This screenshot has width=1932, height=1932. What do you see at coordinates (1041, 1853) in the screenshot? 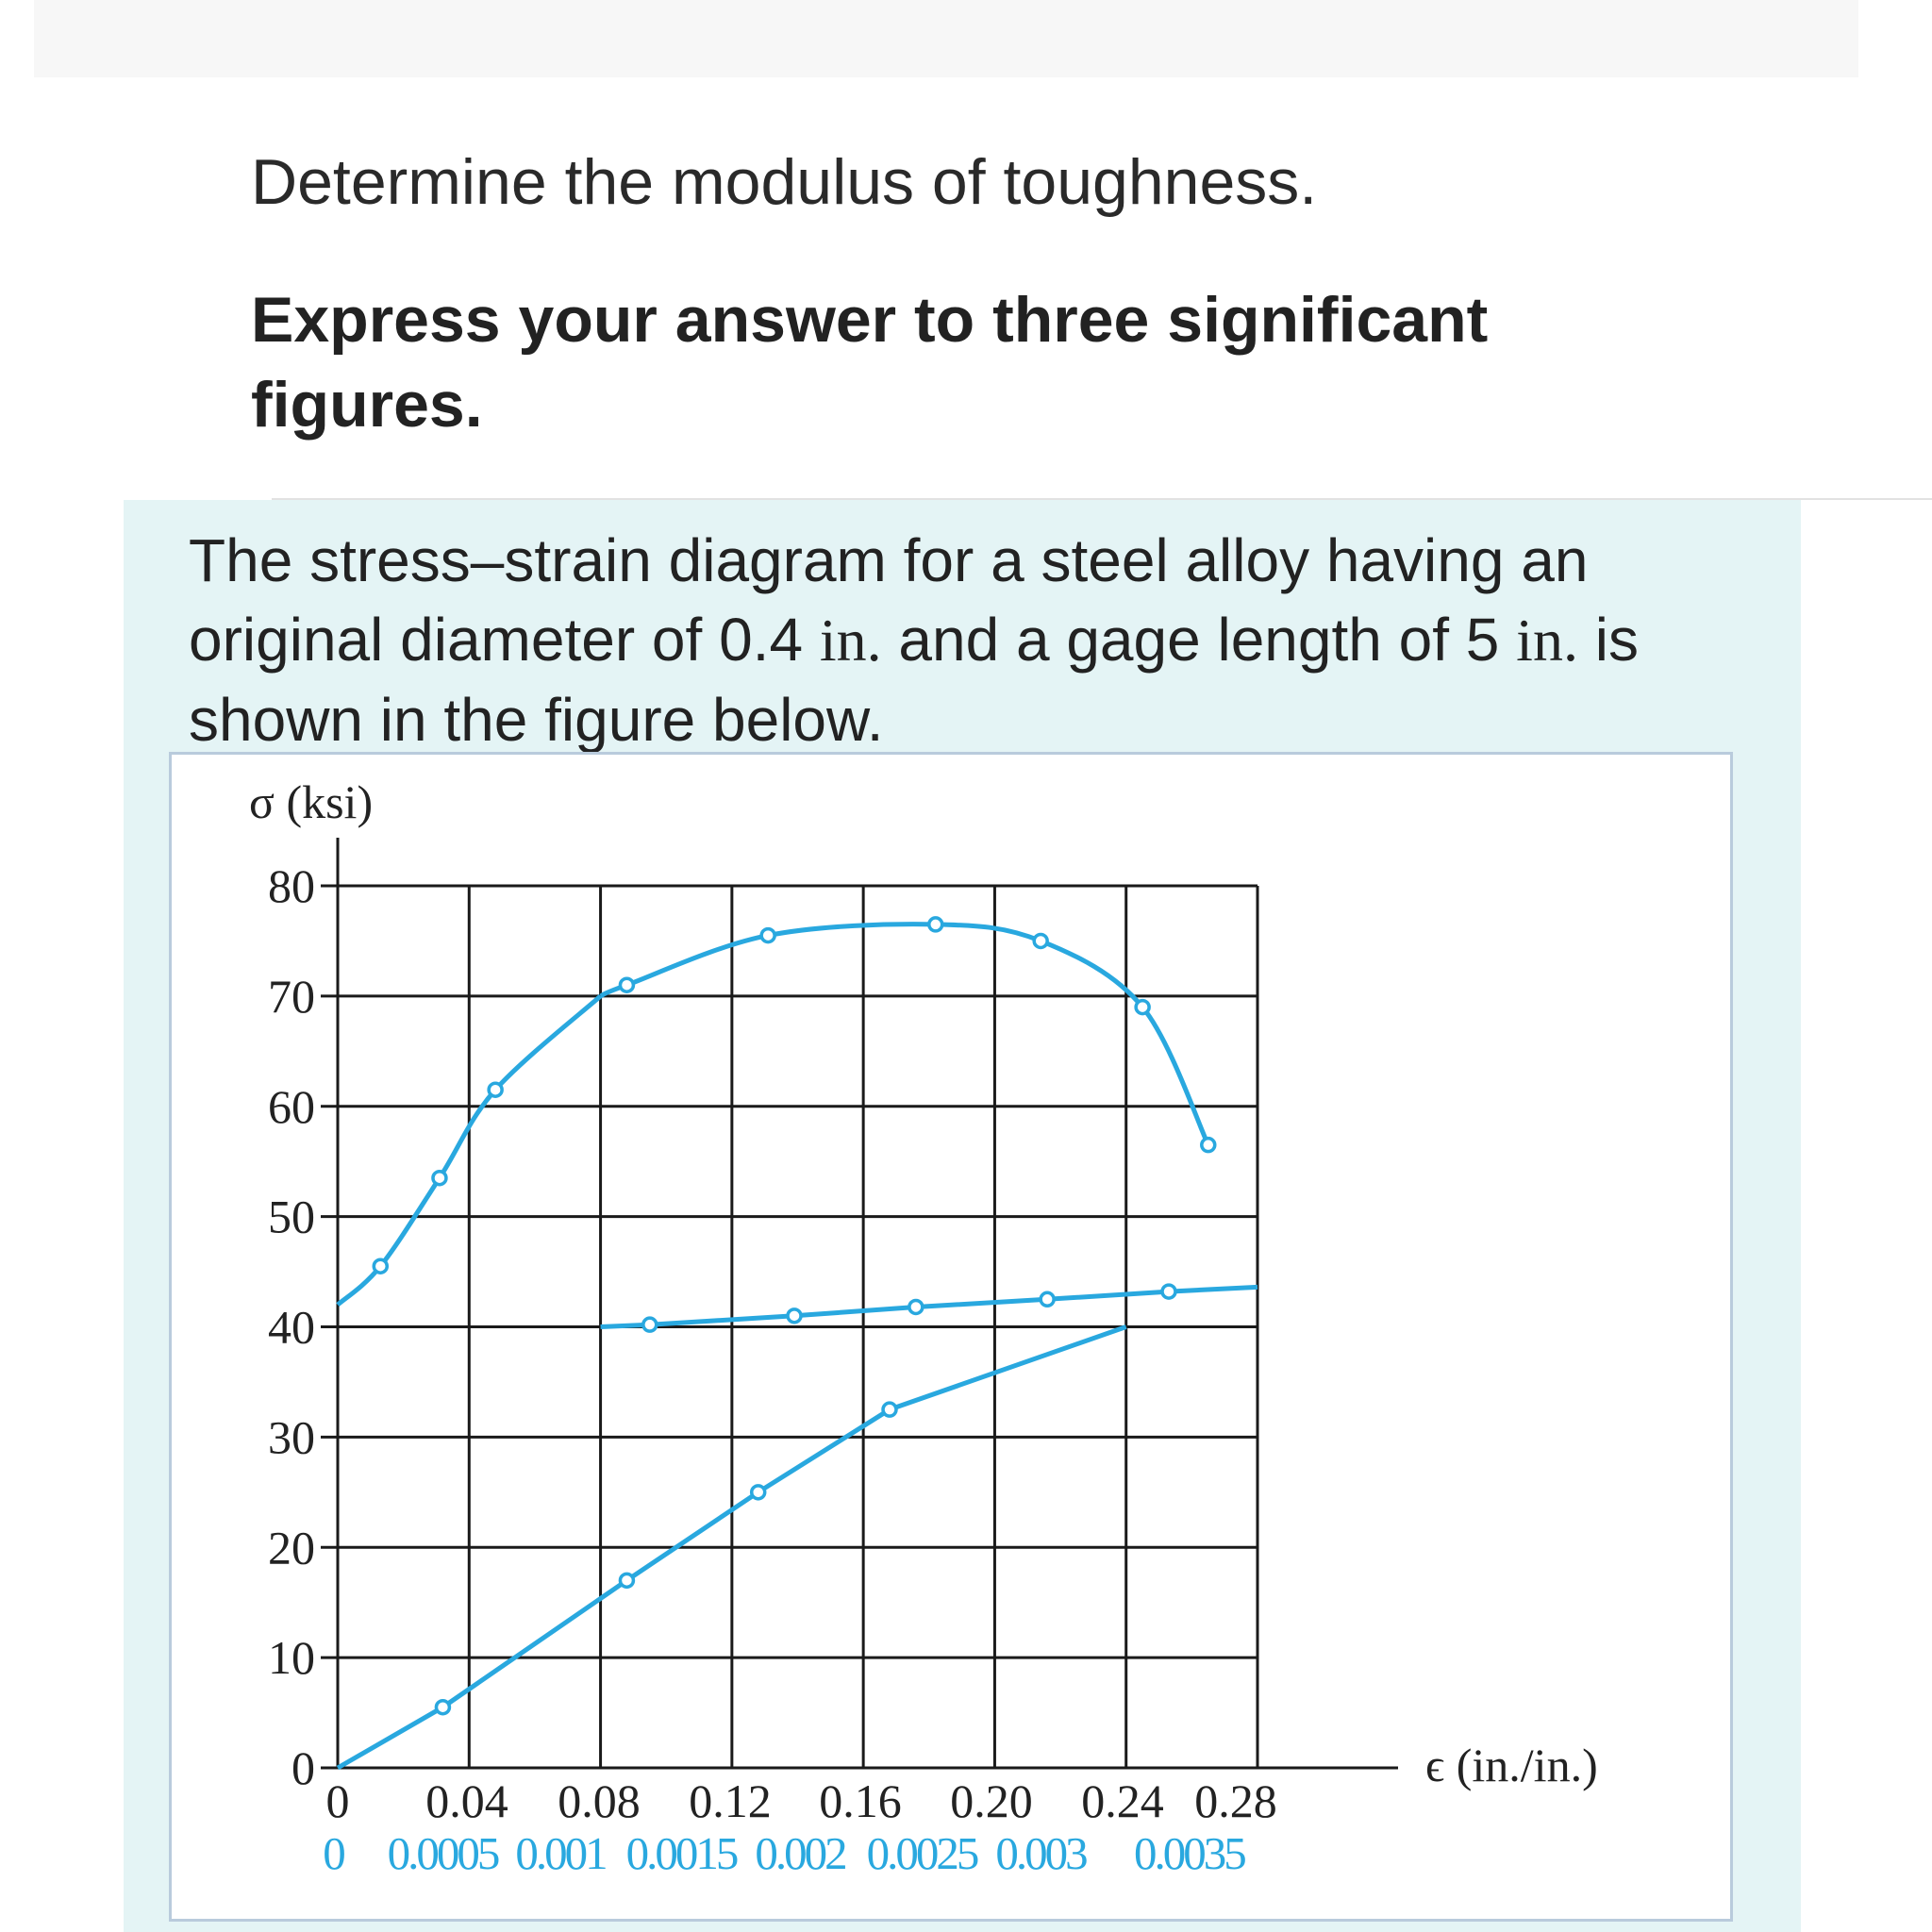
I see `x-tick-label-secondary: 0.003` at bounding box center [1041, 1853].